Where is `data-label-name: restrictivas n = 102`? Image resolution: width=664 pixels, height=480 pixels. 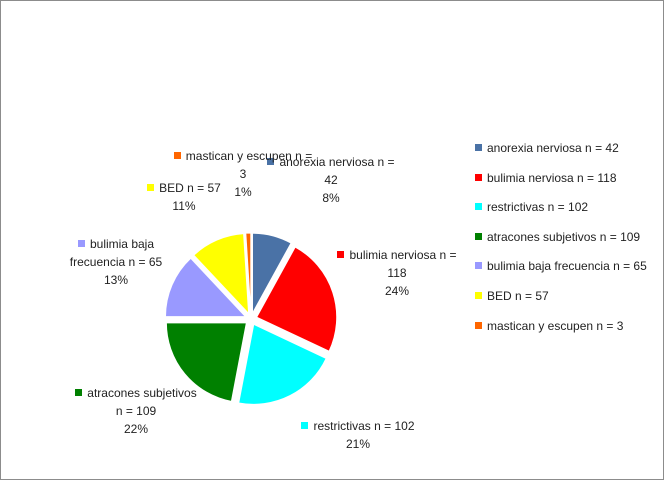 data-label-name: restrictivas n = 102 is located at coordinates (358, 426).